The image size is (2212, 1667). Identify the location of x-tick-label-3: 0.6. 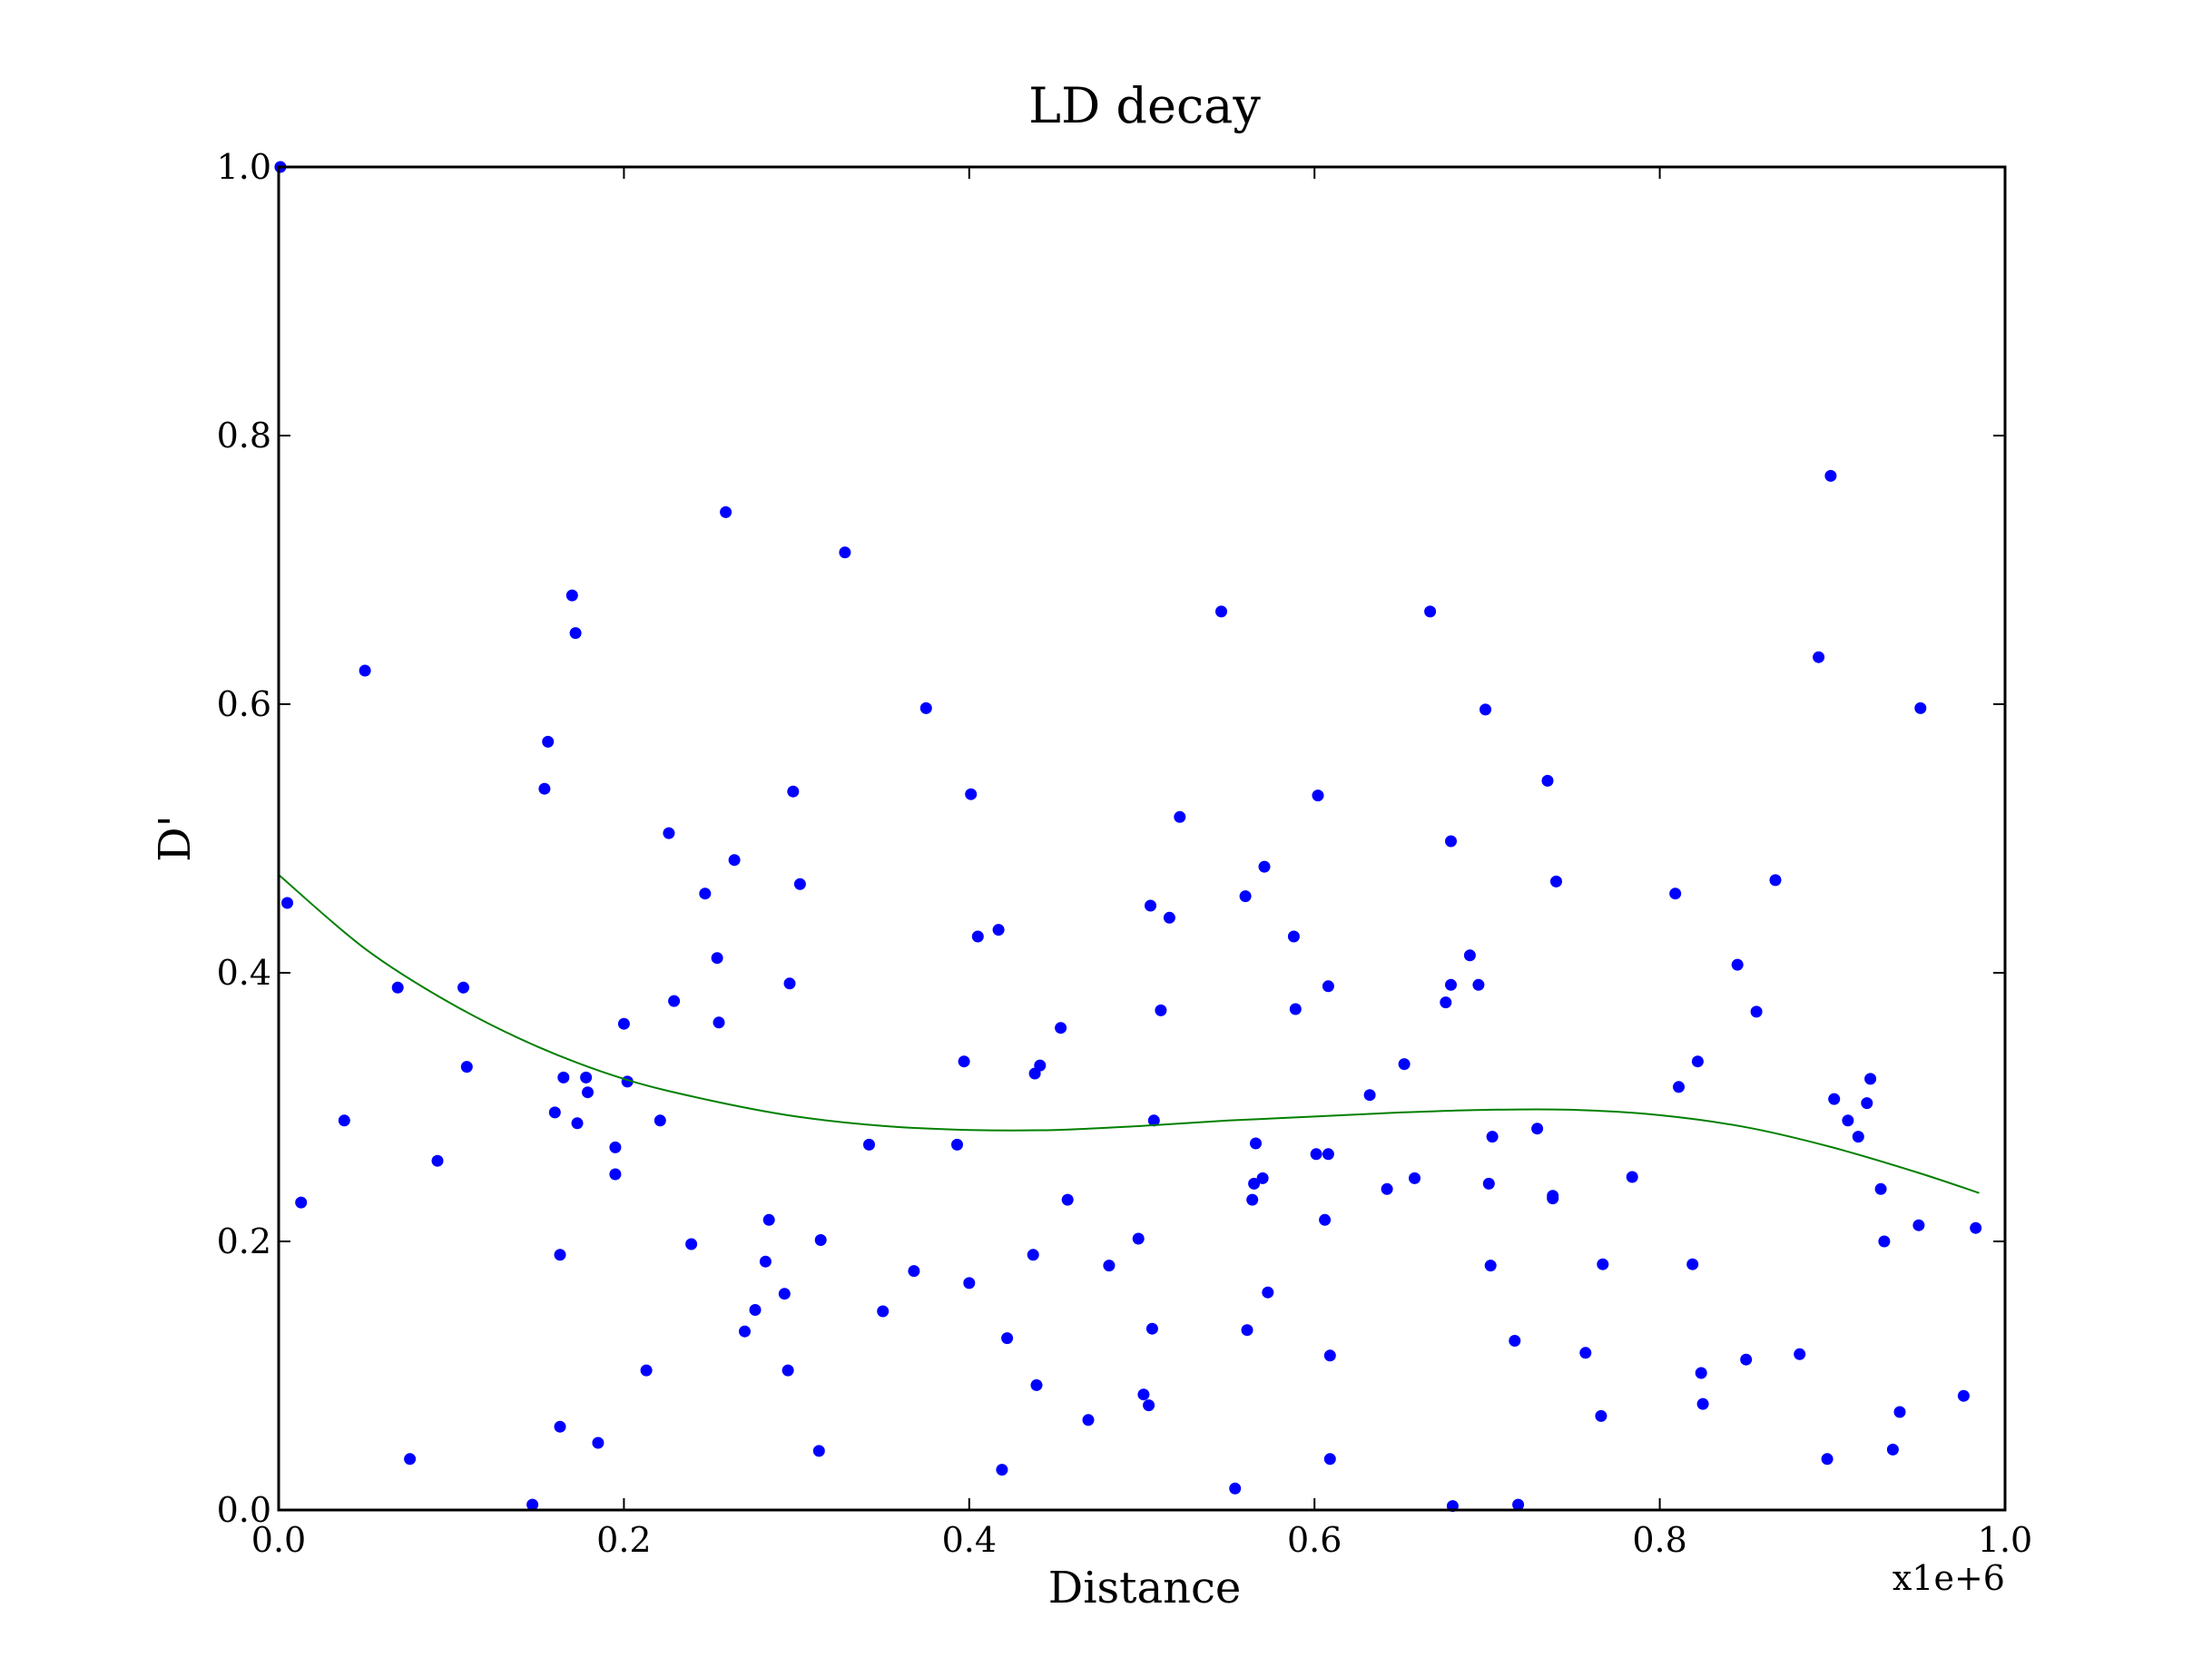
(1314, 1540).